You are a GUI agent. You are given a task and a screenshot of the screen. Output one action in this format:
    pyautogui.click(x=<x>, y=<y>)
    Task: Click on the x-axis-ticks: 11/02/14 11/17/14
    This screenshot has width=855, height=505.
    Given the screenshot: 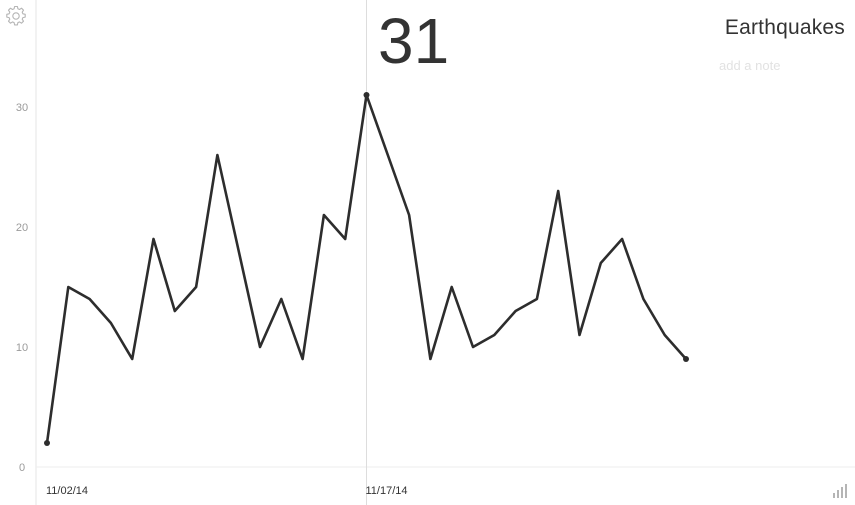 What is the action you would take?
    pyautogui.click(x=227, y=491)
    